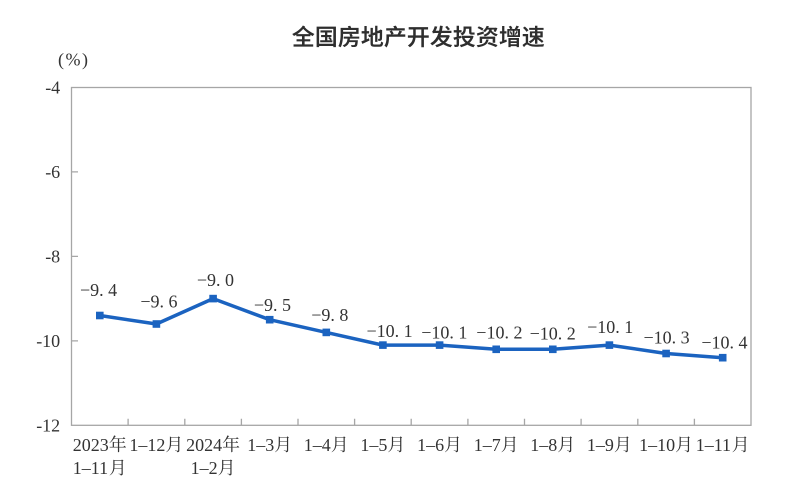  What do you see at coordinates (48, 341) in the screenshot?
I see `svg-text: -10` at bounding box center [48, 341].